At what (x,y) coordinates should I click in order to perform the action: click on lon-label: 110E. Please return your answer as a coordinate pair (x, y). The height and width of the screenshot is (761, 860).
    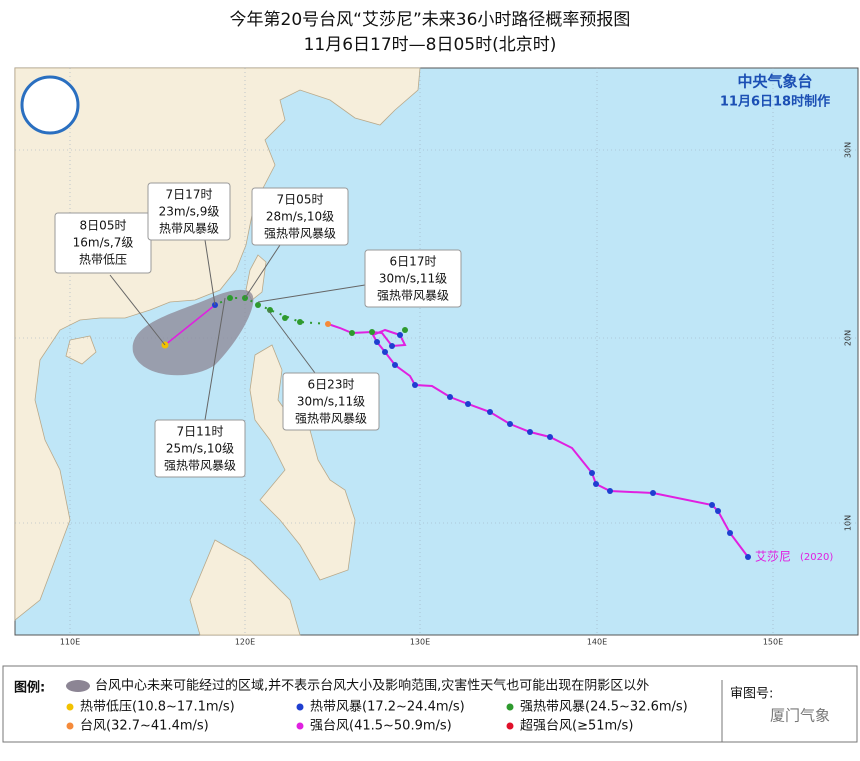
    Looking at the image, I should click on (70, 642).